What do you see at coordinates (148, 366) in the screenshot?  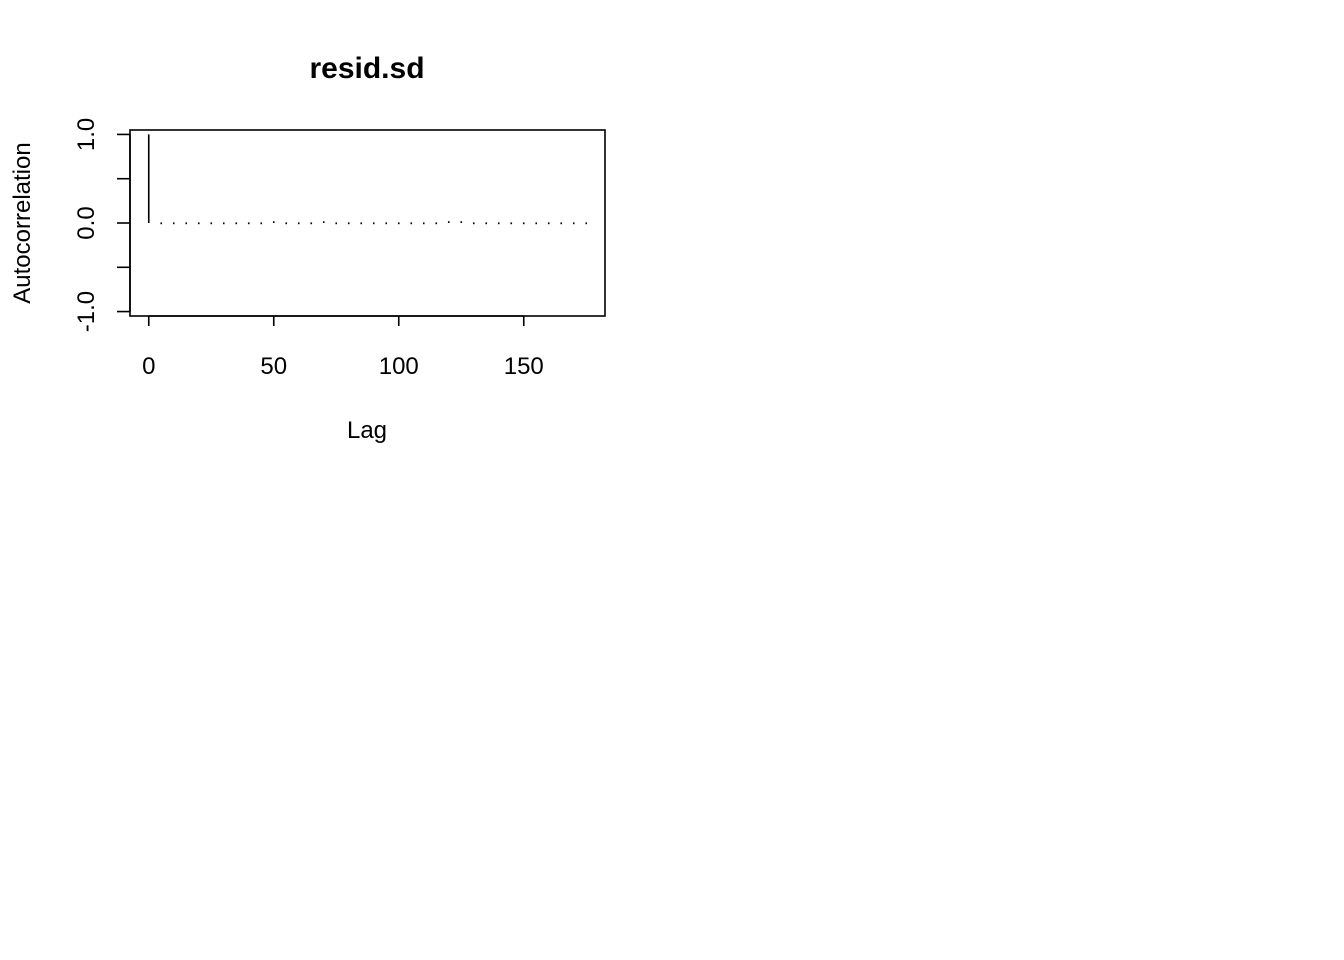 I see `x-tick-label: 0` at bounding box center [148, 366].